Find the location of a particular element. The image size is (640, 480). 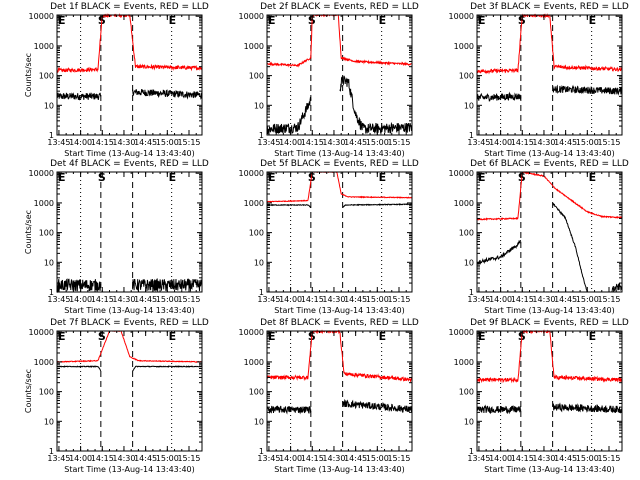

chart-title: Det 6f BLACK = Events, RED = LLD is located at coordinates (549, 164).